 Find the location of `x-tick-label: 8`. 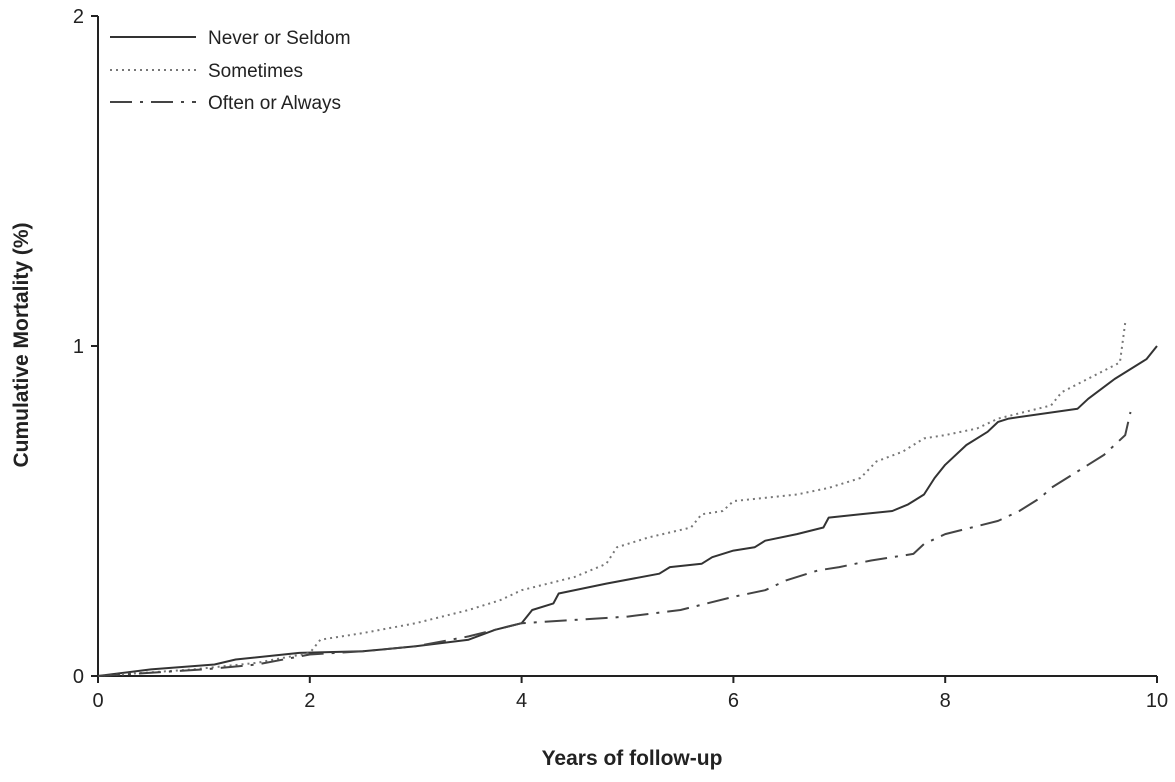

x-tick-label: 8 is located at coordinates (945, 701).